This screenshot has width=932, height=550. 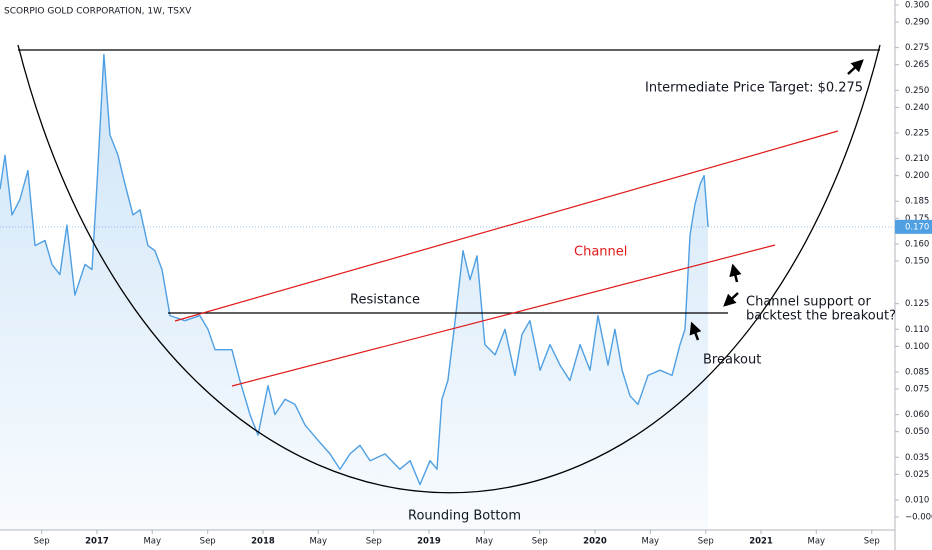 What do you see at coordinates (754, 88) in the screenshot?
I see `annotation: Intermediate Price Target: $0.275` at bounding box center [754, 88].